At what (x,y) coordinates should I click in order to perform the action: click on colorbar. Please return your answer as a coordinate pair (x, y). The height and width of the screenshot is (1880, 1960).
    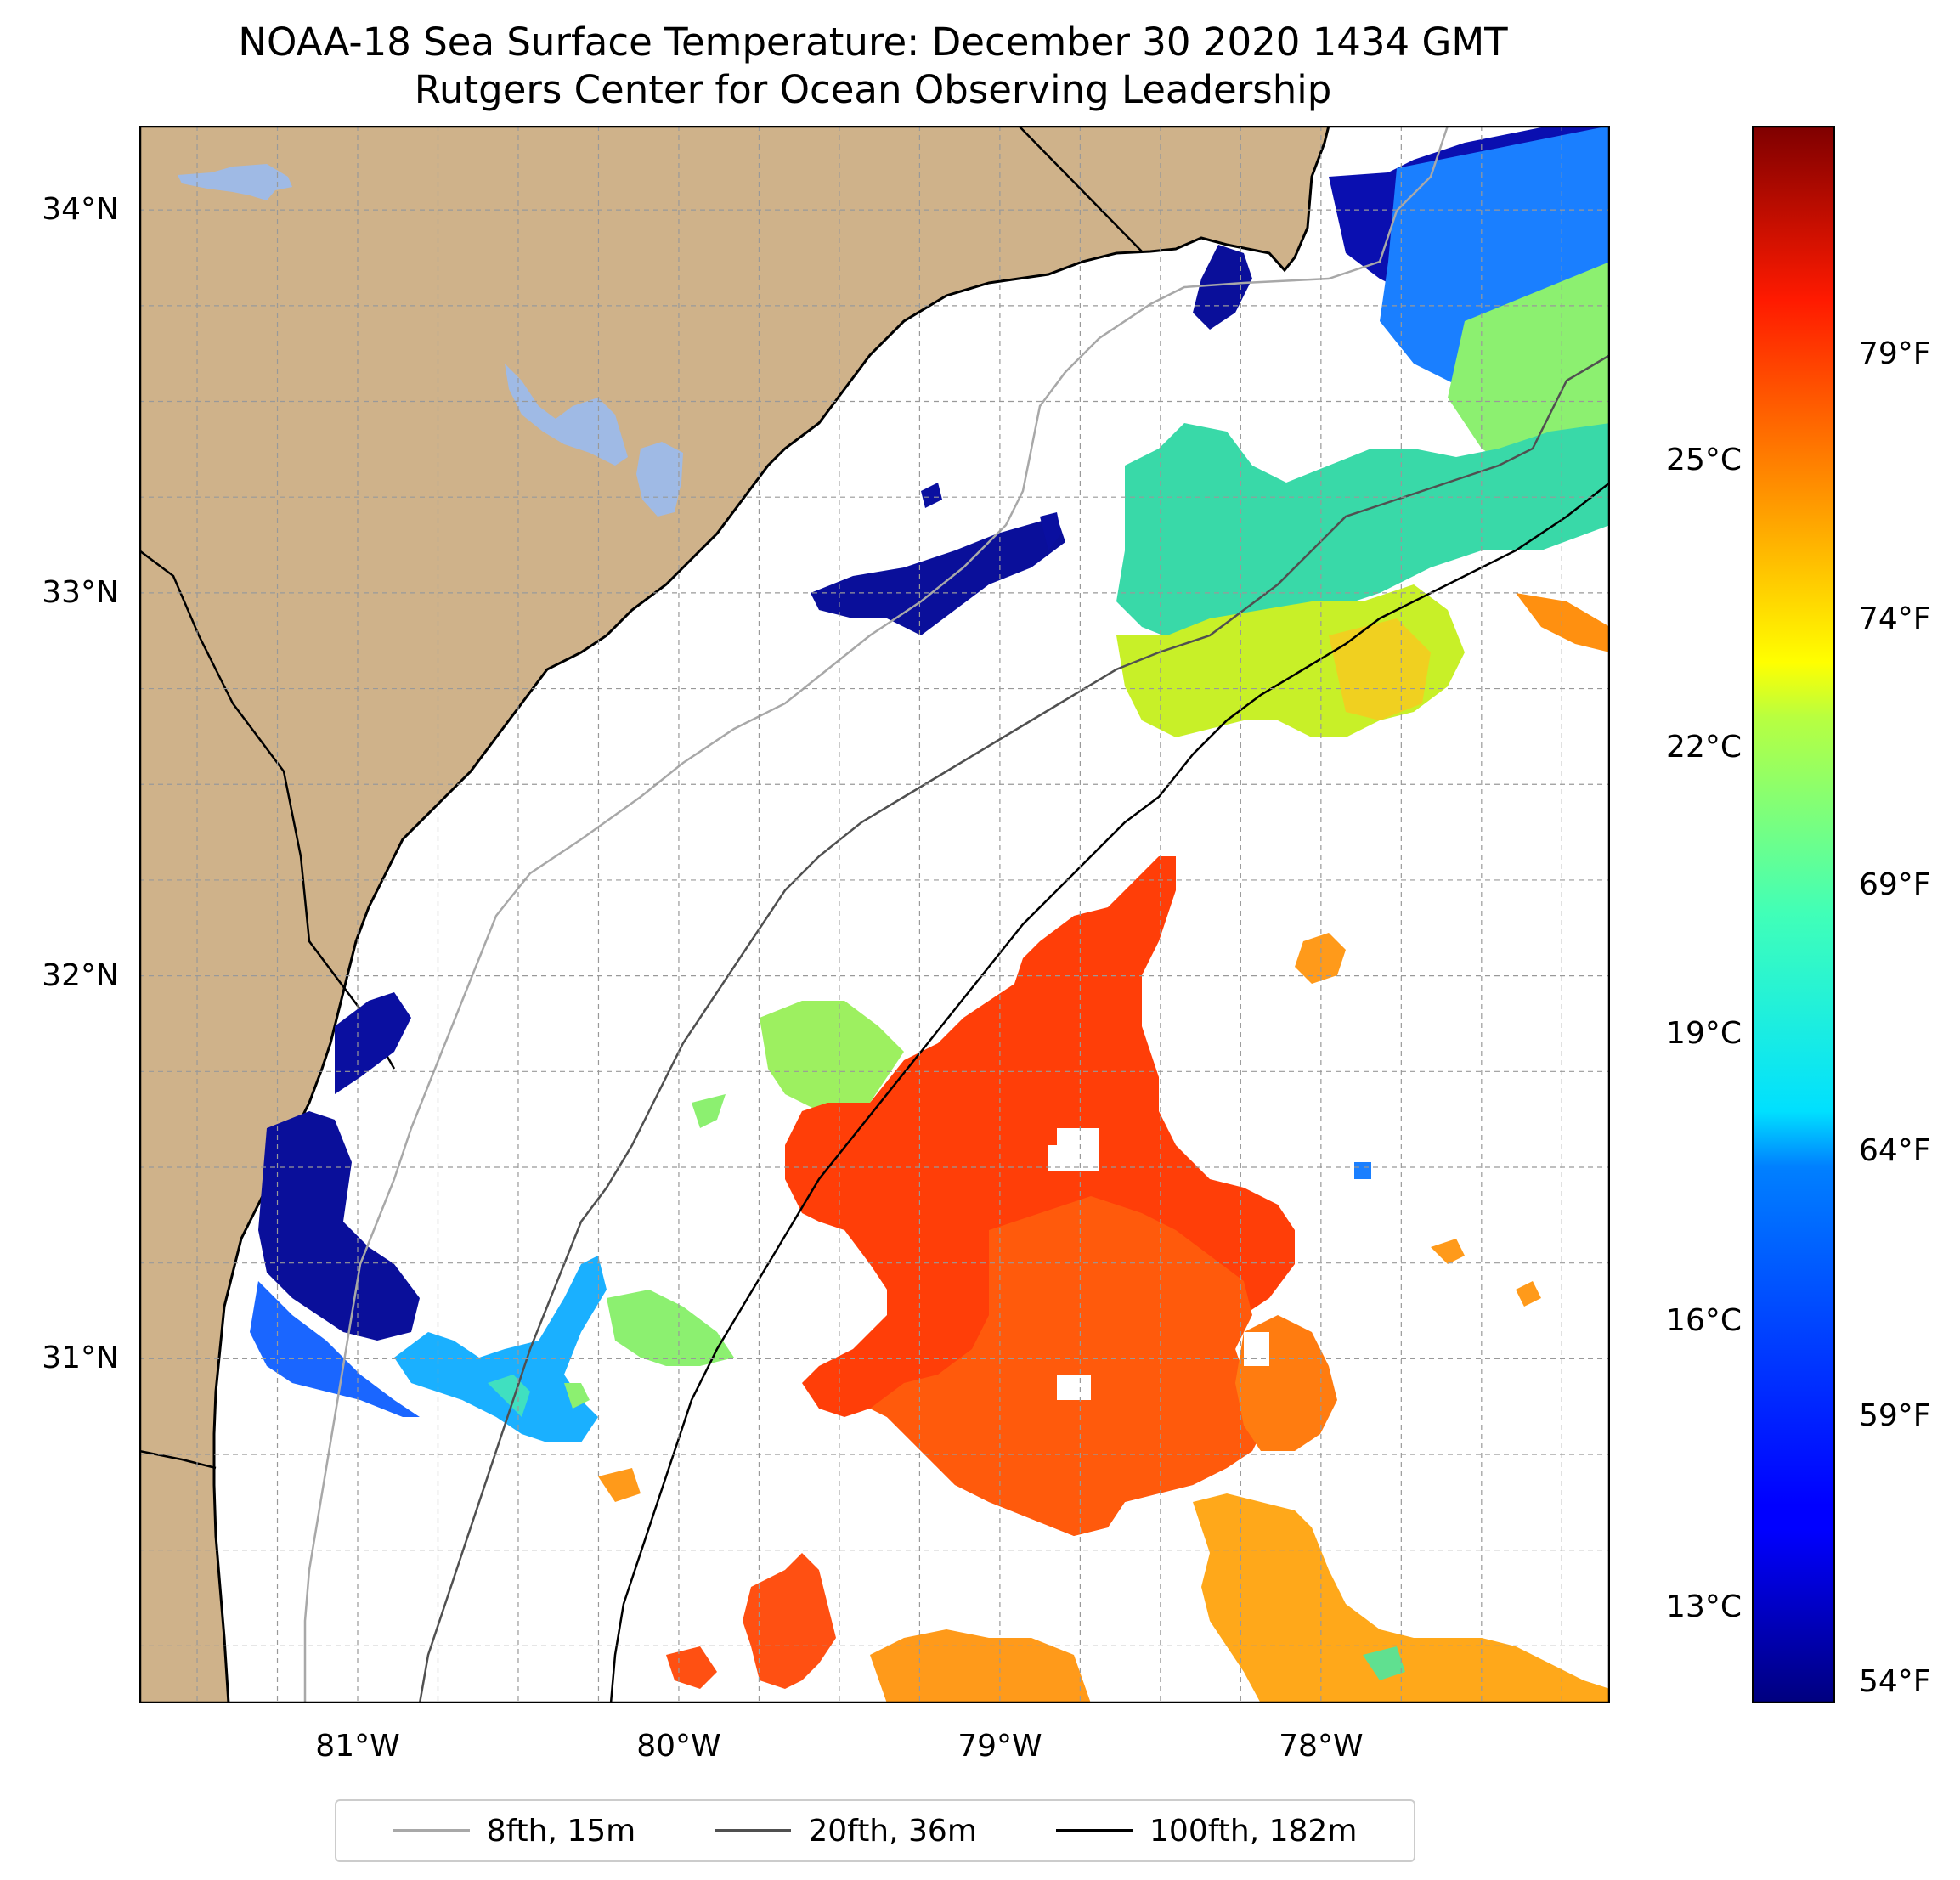
    Looking at the image, I should click on (1793, 915).